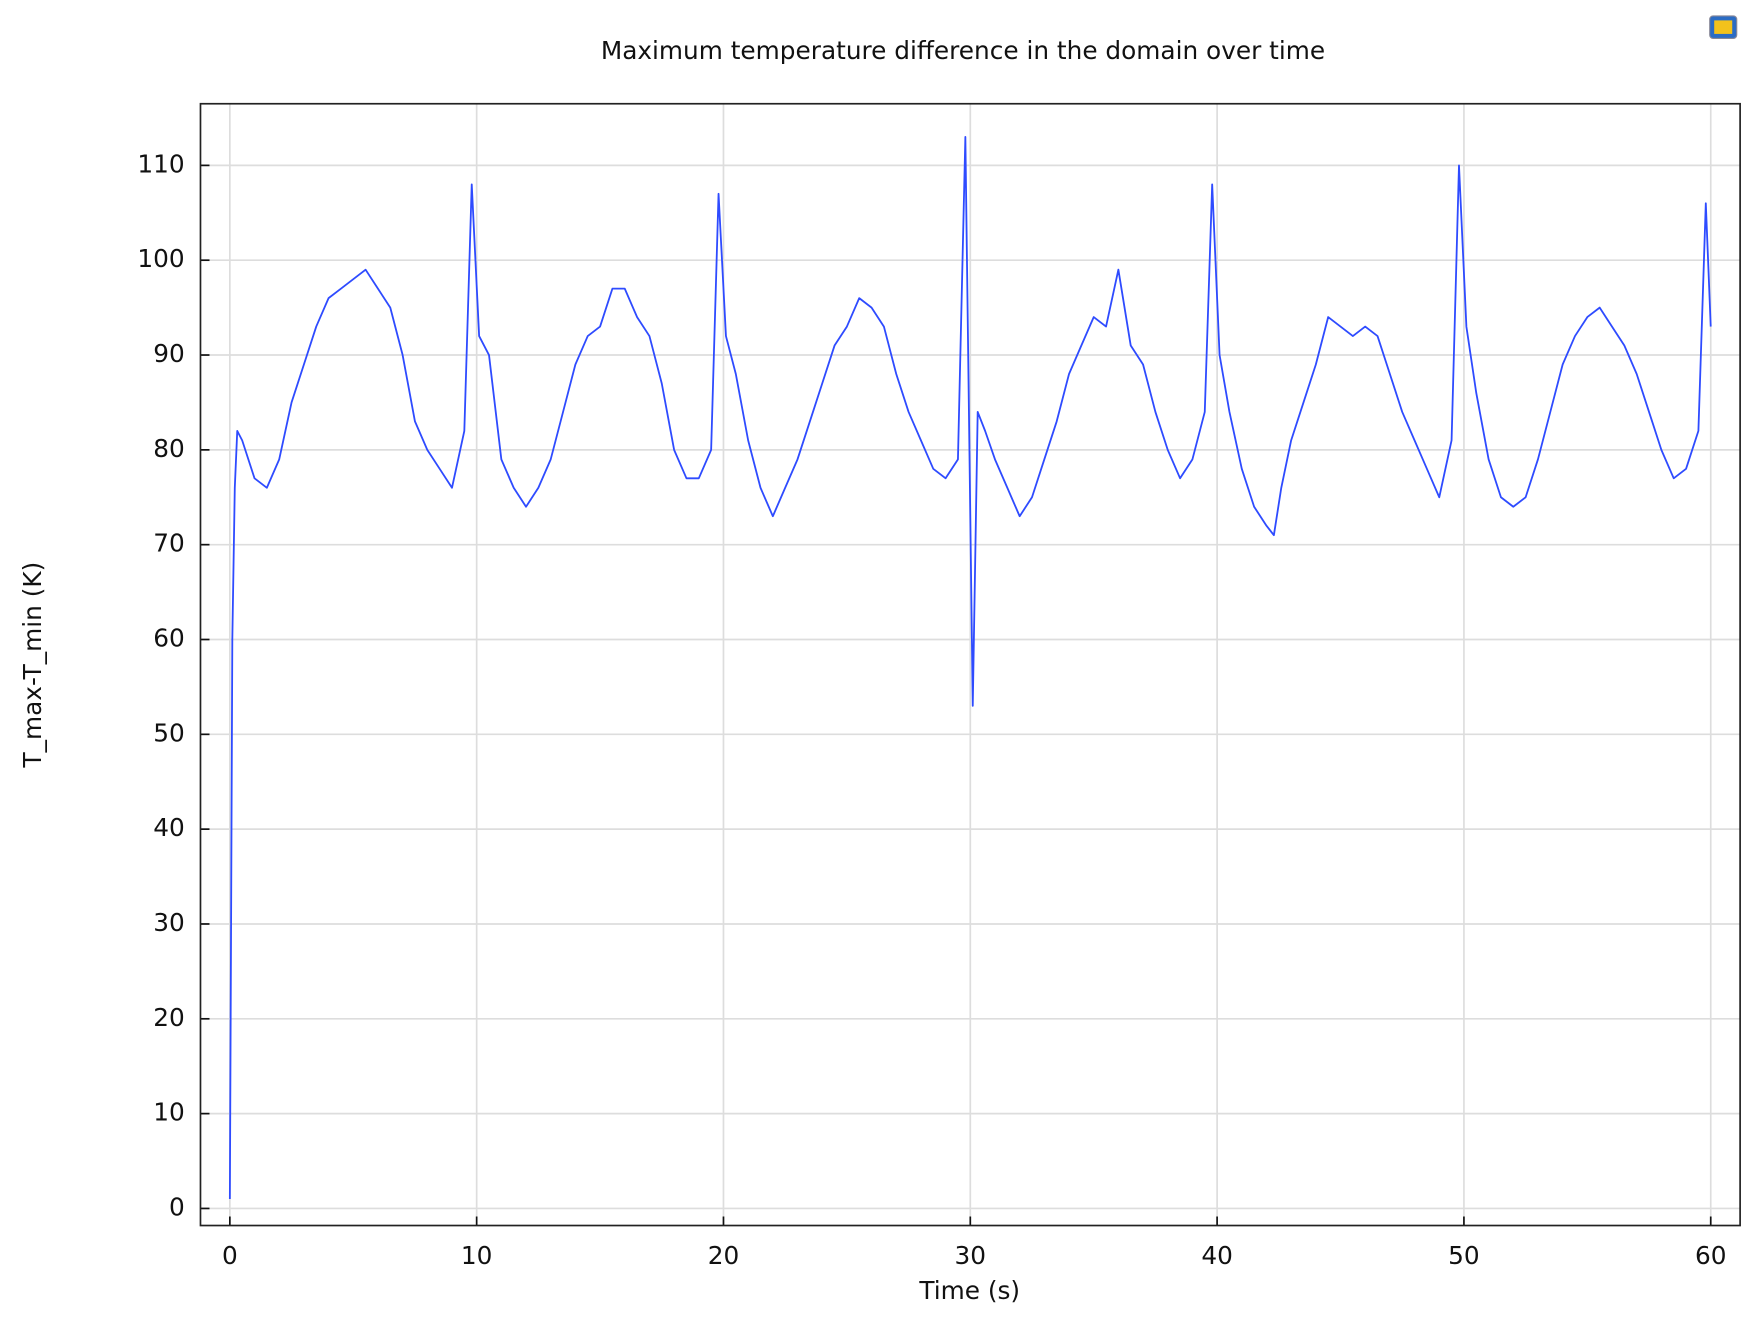  I want to click on icon-inner, so click(1723, 27).